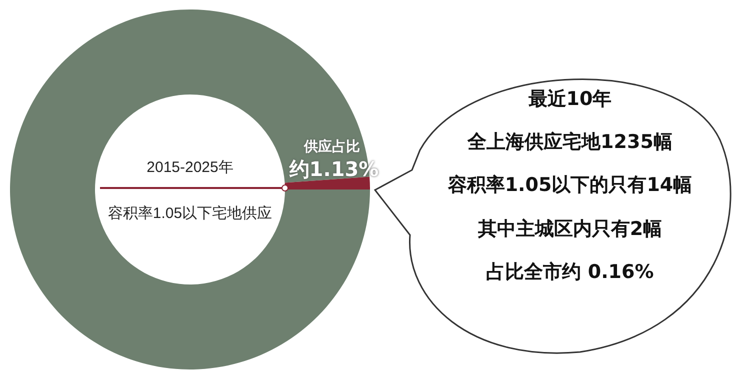 This screenshot has height=379, width=740. What do you see at coordinates (570, 142) in the screenshot?
I see `text: 全上海供应宅地1235幅` at bounding box center [570, 142].